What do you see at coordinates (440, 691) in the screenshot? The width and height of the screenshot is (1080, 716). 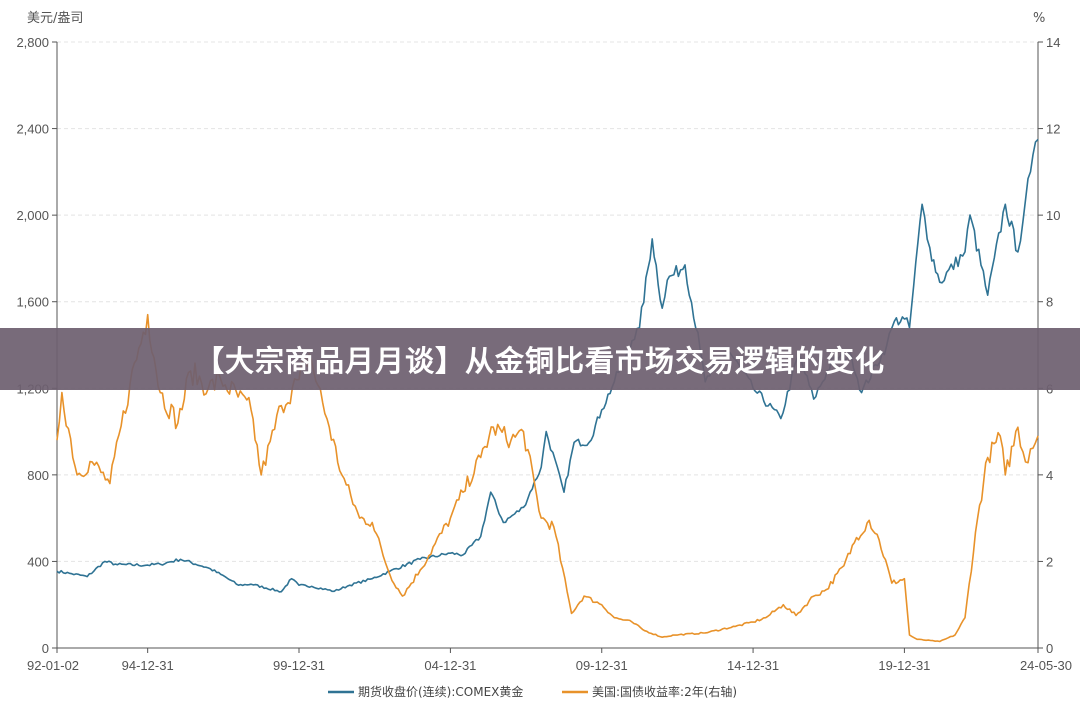 I see `legend-label-gold: 期货收盘价(连续):COMEX黄金` at bounding box center [440, 691].